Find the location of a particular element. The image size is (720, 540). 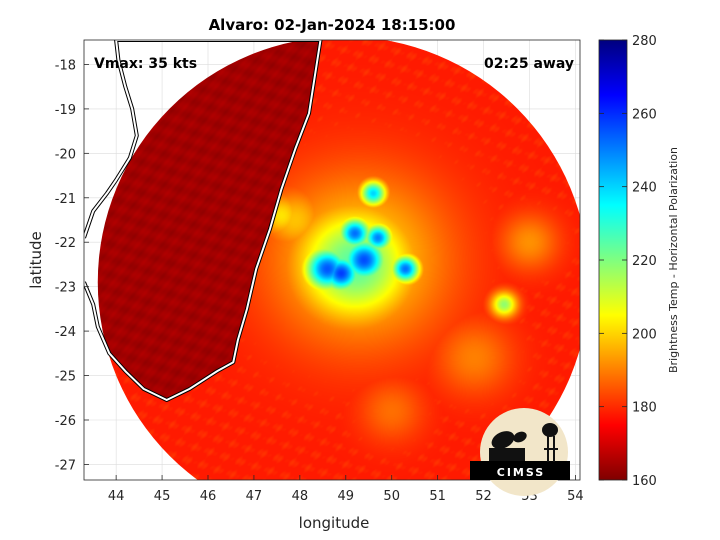

x-tick-label: 52 is located at coordinates (483, 496).